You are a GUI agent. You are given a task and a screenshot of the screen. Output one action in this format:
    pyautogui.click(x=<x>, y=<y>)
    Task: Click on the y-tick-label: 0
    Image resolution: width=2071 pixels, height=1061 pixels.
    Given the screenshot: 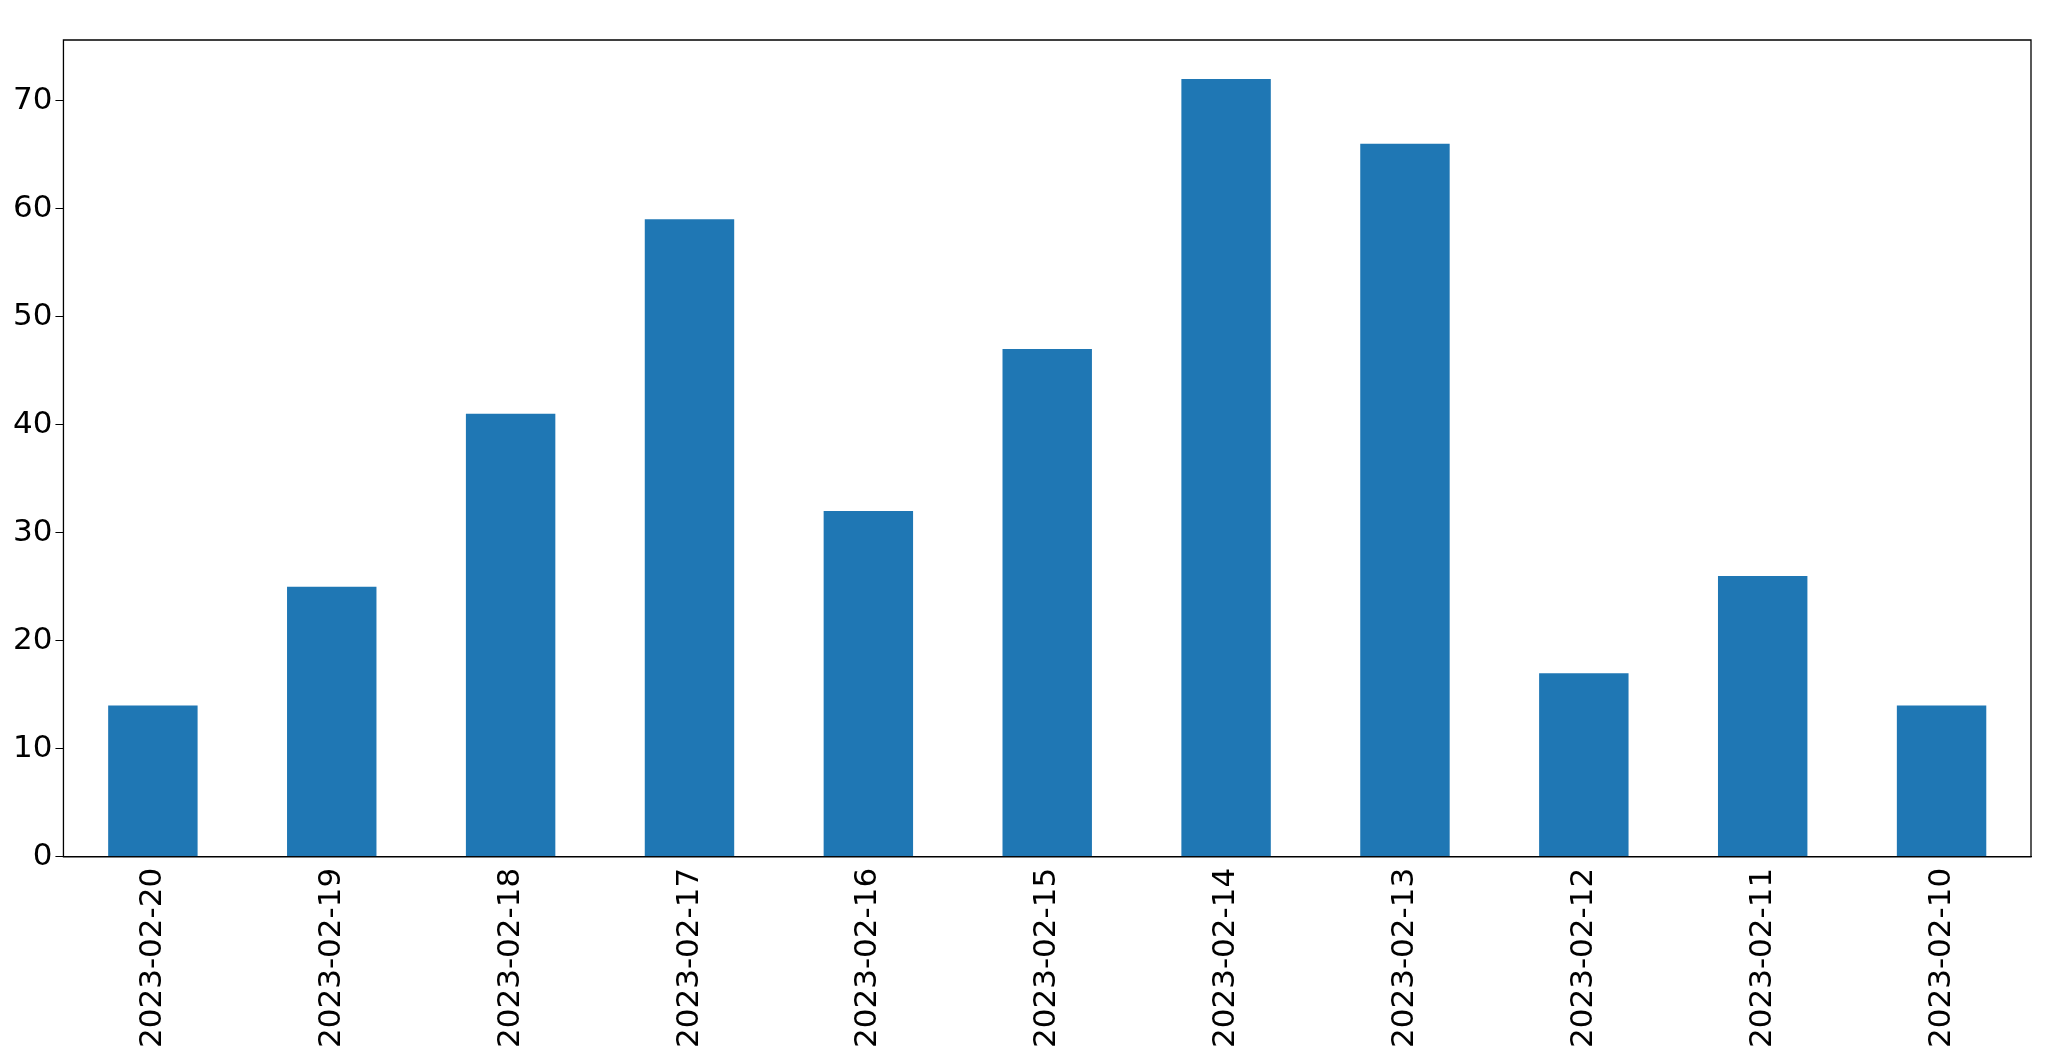 What is the action you would take?
    pyautogui.click(x=42, y=853)
    